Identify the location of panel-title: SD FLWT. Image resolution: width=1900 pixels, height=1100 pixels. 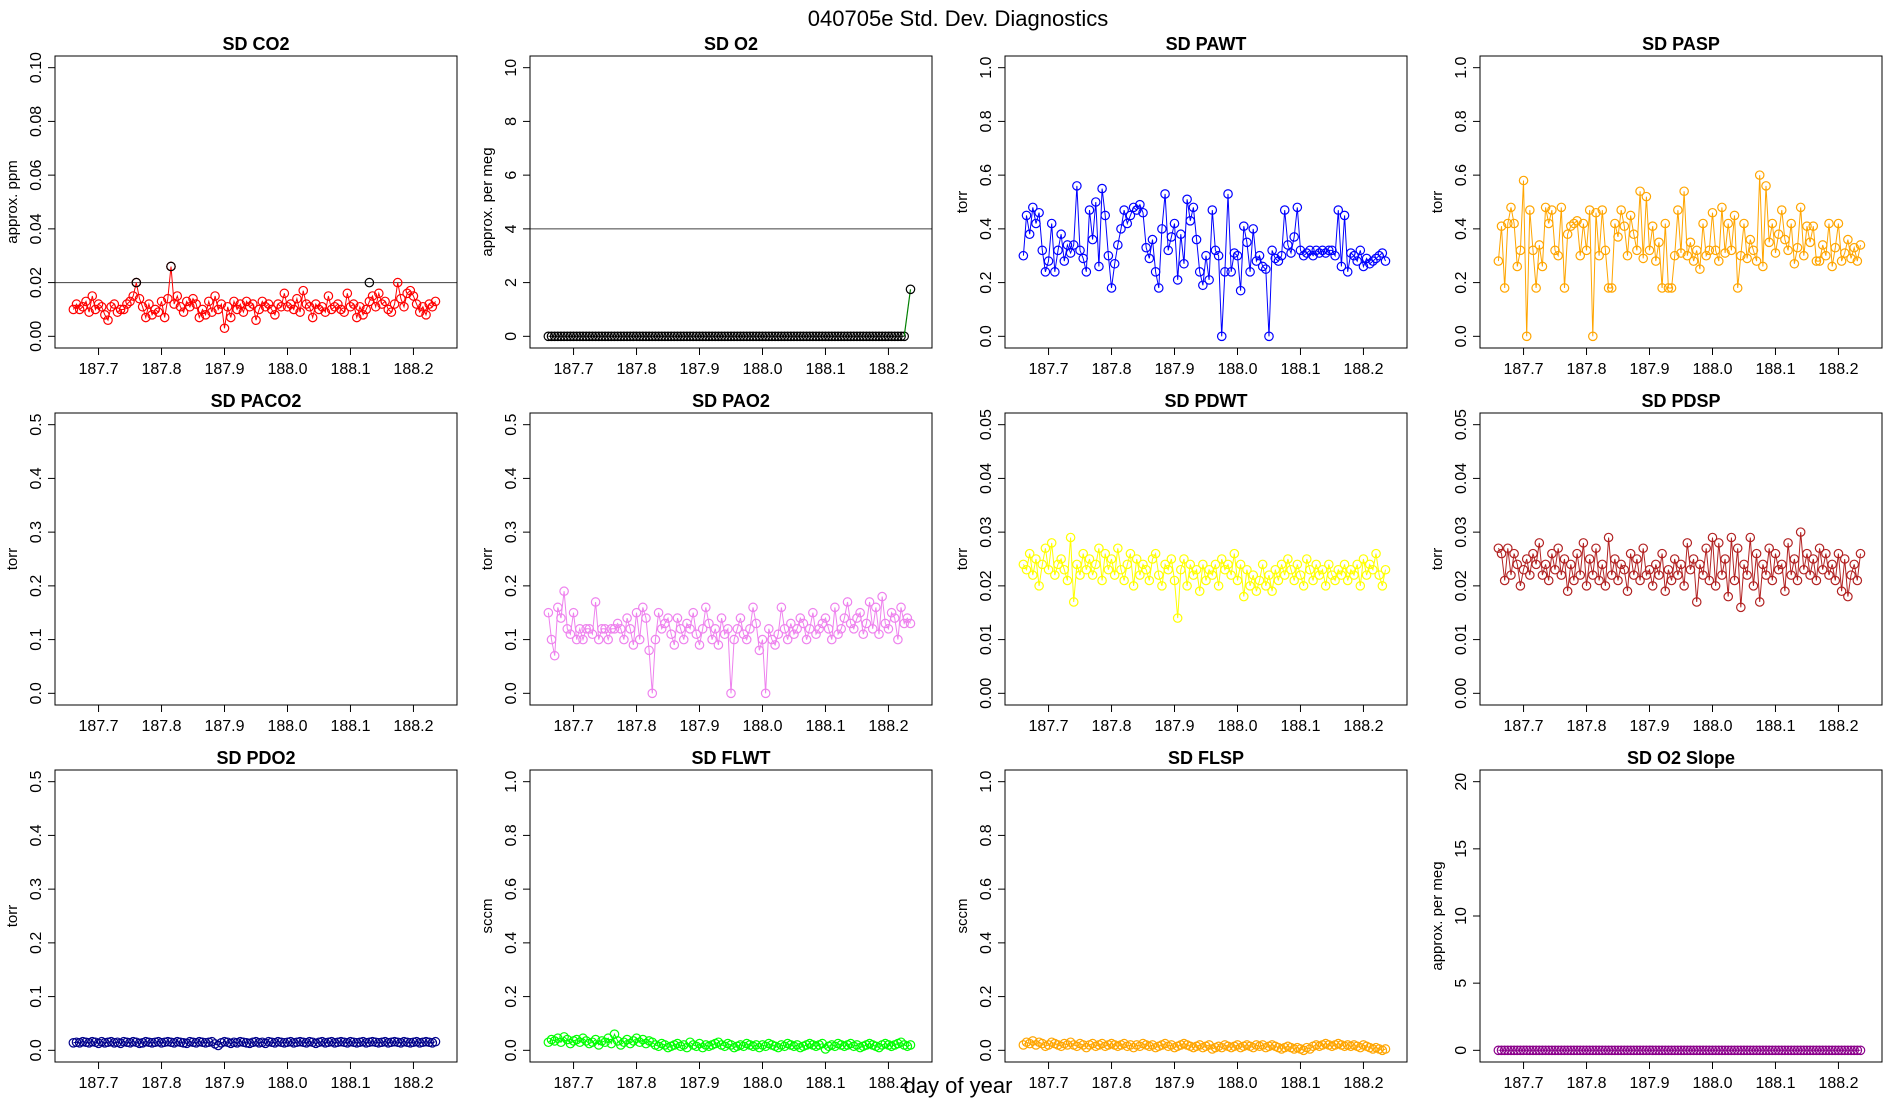
(731, 758).